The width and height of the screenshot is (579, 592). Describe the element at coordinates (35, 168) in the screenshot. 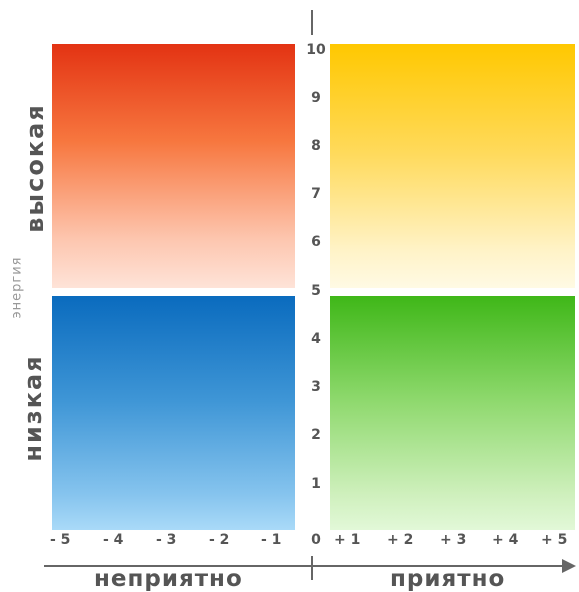

I see `y-axis-high-label: высокая` at that location.